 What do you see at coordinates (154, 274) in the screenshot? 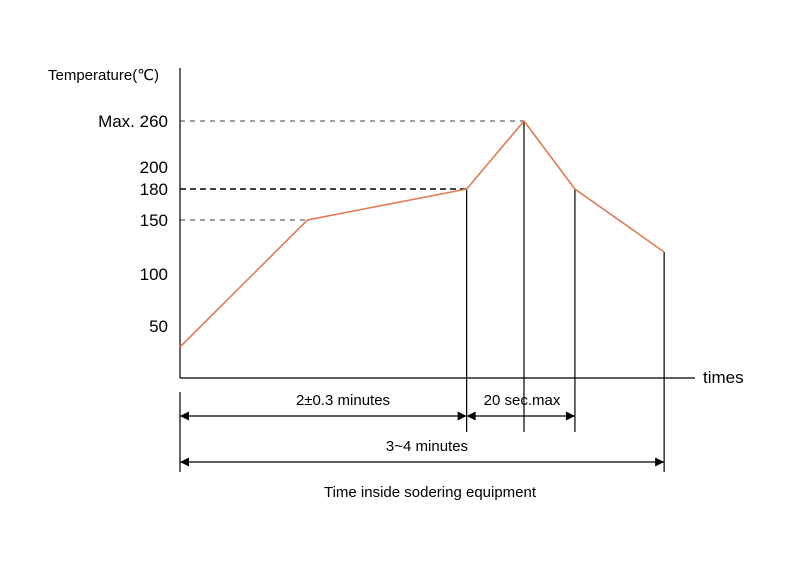
I see `y-tick-label: 100` at bounding box center [154, 274].